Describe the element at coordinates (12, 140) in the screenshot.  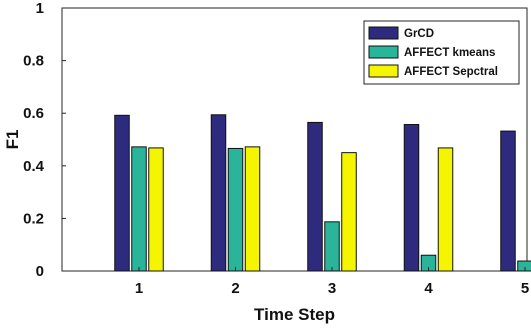
I see `y-axis-label: F1` at that location.